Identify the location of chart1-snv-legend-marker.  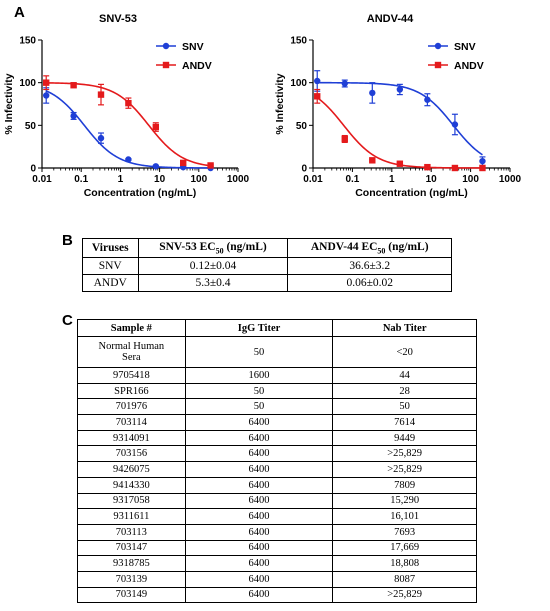
(166, 46).